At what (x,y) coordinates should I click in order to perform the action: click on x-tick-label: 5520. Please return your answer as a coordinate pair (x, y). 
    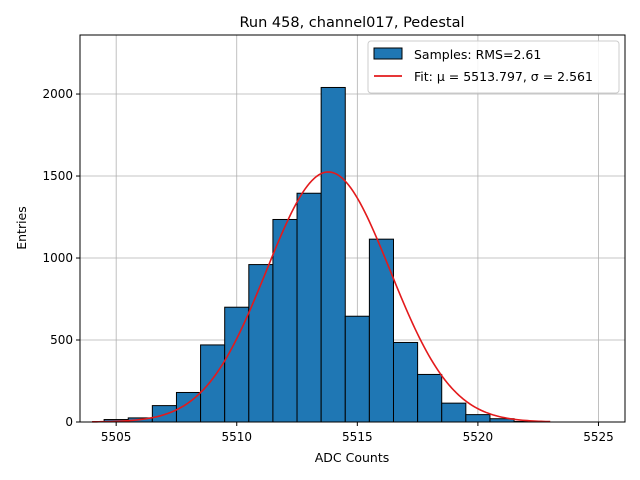
    Looking at the image, I should click on (478, 437).